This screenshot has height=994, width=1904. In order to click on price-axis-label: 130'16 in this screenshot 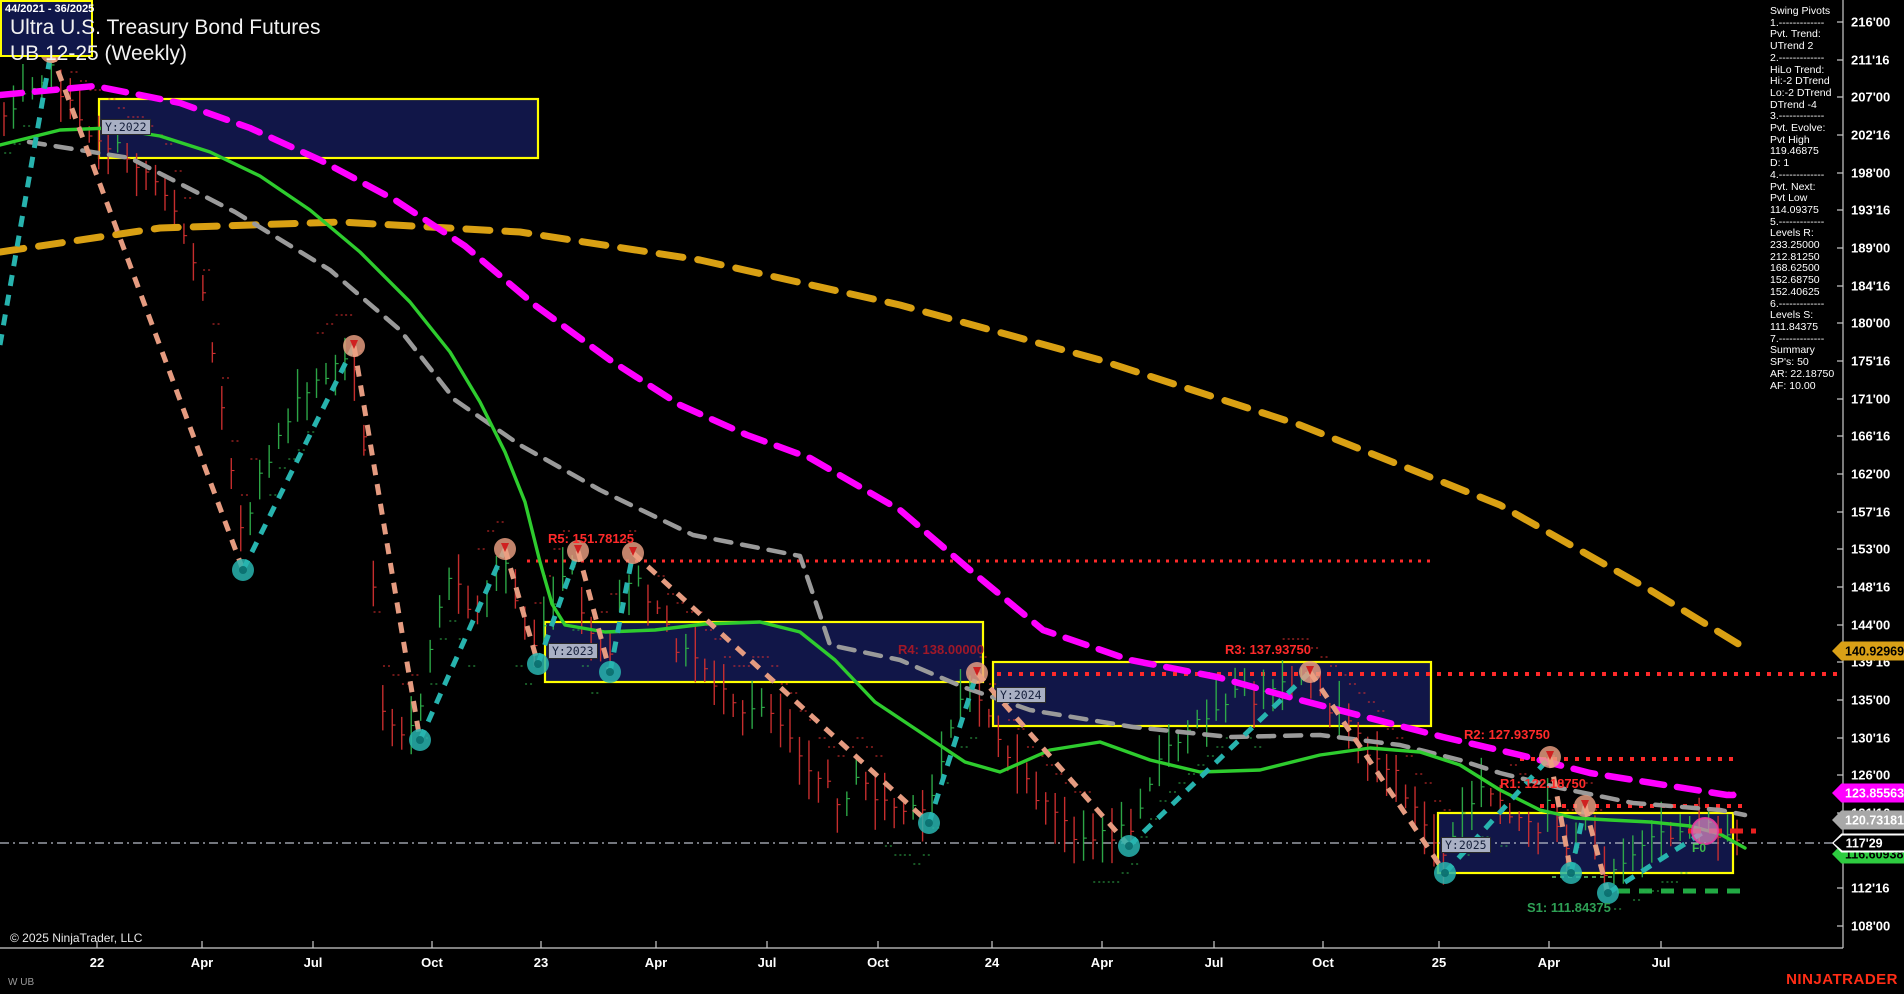, I will do `click(1871, 738)`.